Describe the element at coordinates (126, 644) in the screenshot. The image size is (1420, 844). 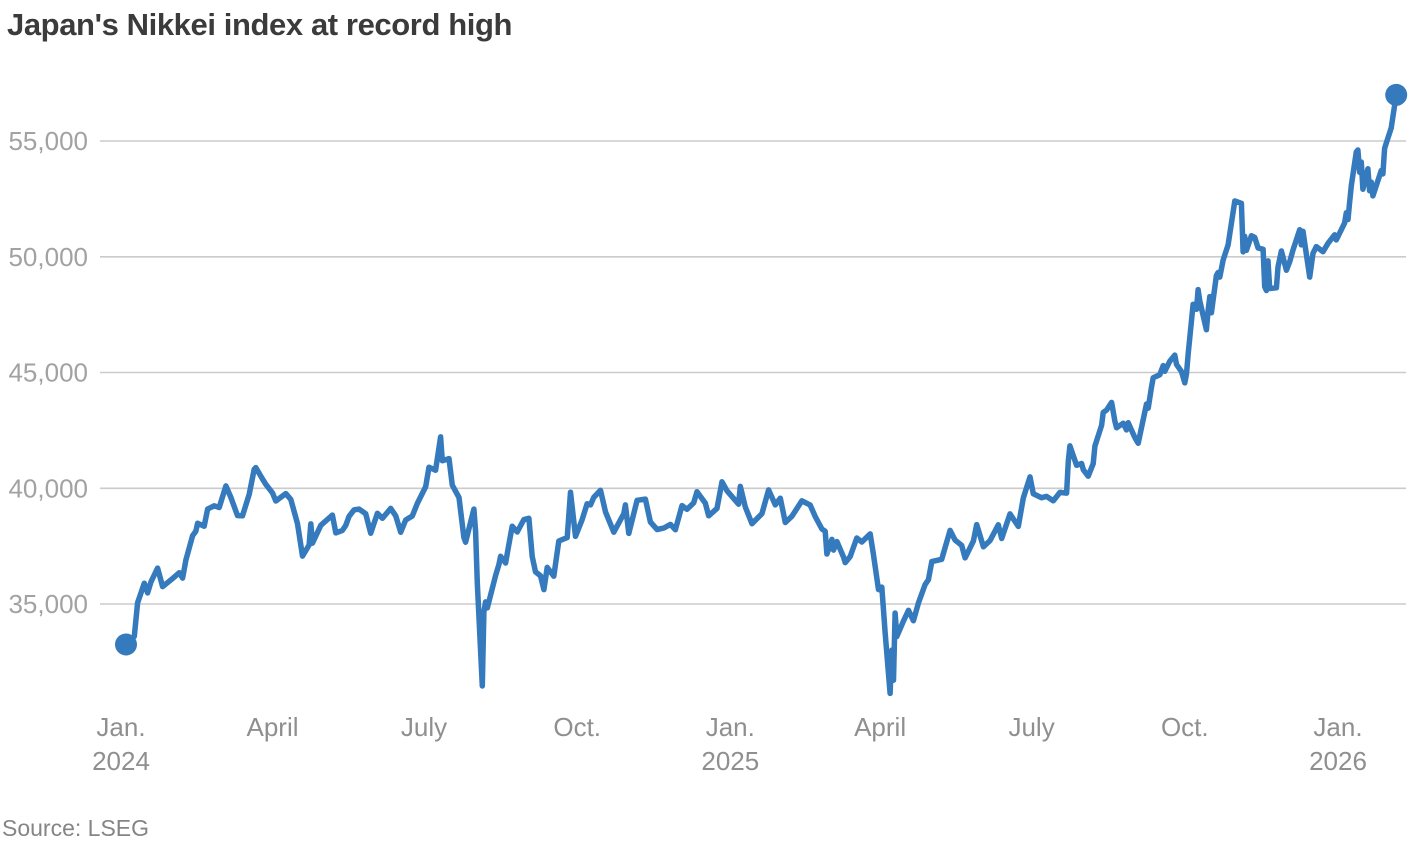
I see `series-start-dot` at that location.